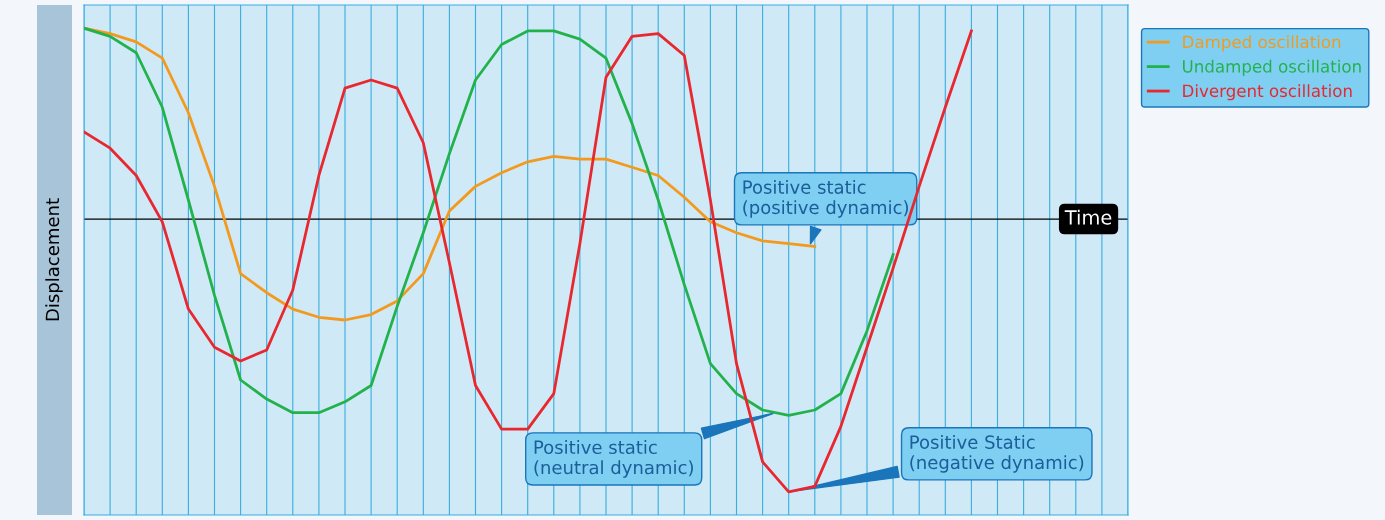 Image resolution: width=1385 pixels, height=520 pixels. Describe the element at coordinates (613, 459) in the screenshot. I see `annotation: Positive static (neutral dynamic)` at that location.